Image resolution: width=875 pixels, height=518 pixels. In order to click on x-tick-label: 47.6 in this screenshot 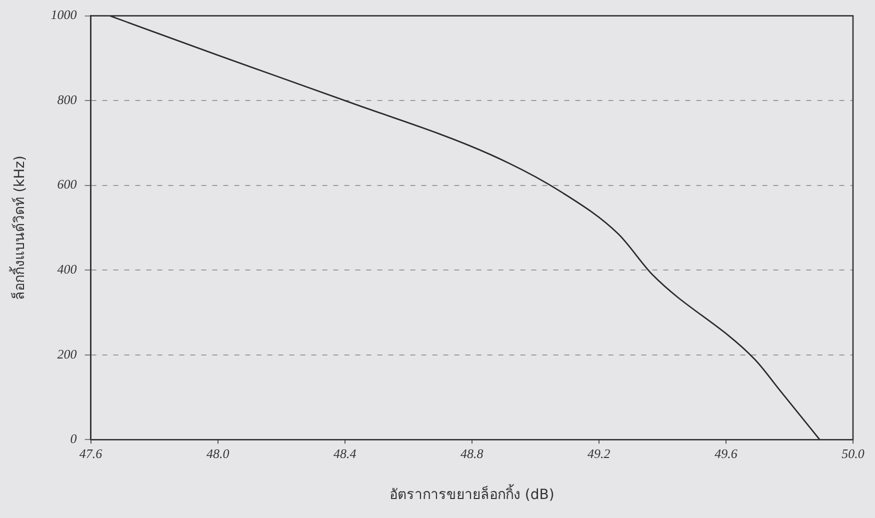, I will do `click(91, 453)`.